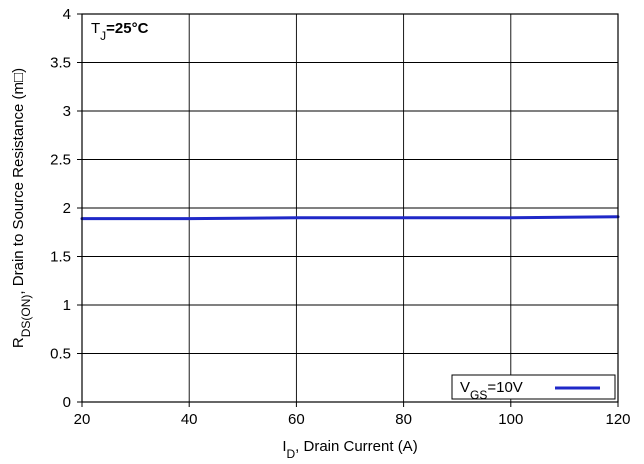  What do you see at coordinates (67, 305) in the screenshot?
I see `y-tick-label-1: 1` at bounding box center [67, 305].